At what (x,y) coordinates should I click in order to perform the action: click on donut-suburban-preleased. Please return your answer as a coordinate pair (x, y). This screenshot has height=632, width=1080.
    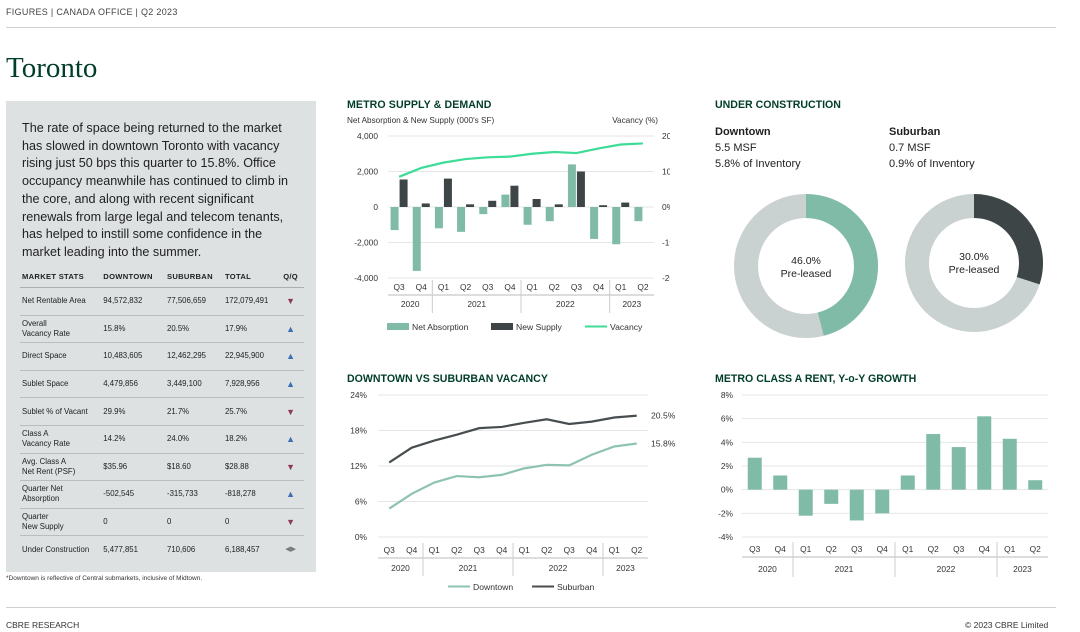
    Looking at the image, I should click on (974, 263).